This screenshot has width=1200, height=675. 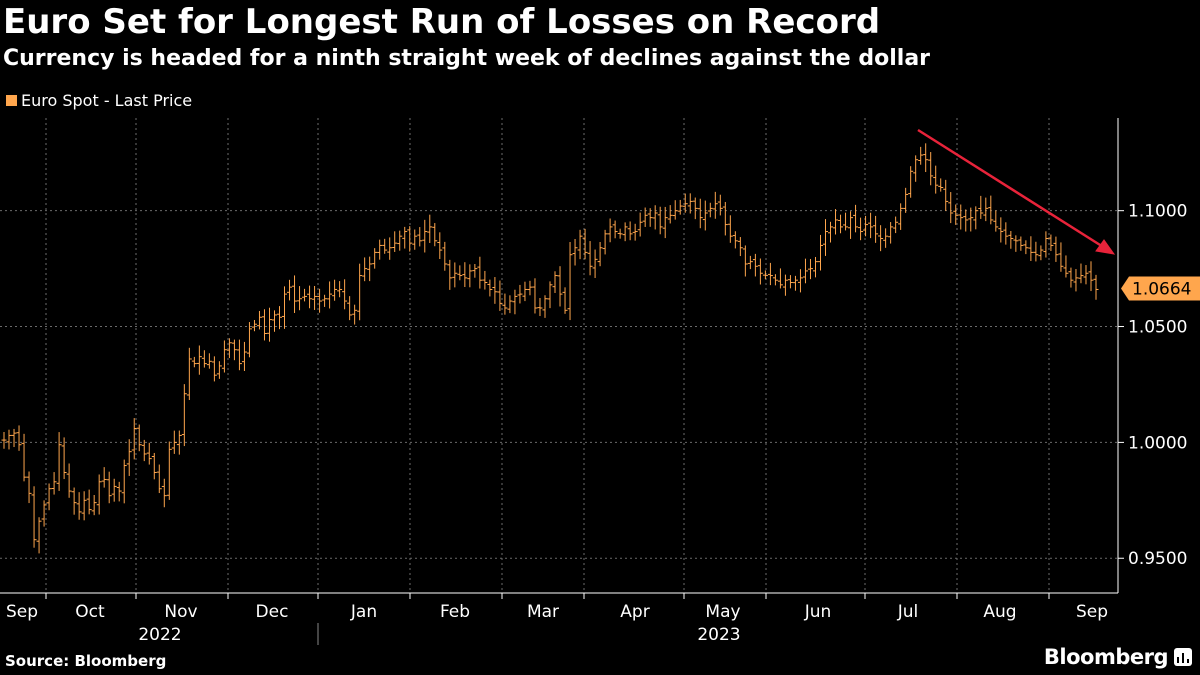 I want to click on x-tick-label: Jan, so click(x=363, y=612).